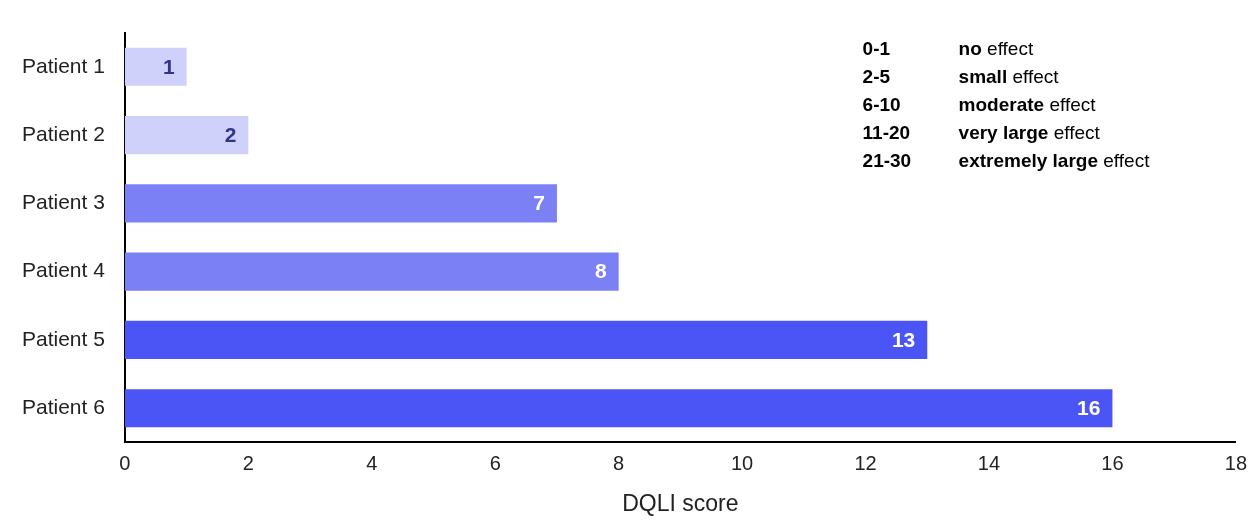  What do you see at coordinates (168, 66) in the screenshot?
I see `data-label: 1` at bounding box center [168, 66].